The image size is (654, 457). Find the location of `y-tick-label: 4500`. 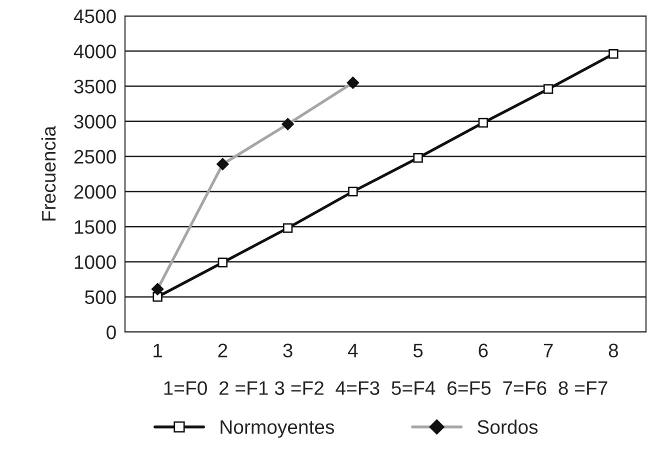

y-tick-label: 4500 is located at coordinates (95, 16).